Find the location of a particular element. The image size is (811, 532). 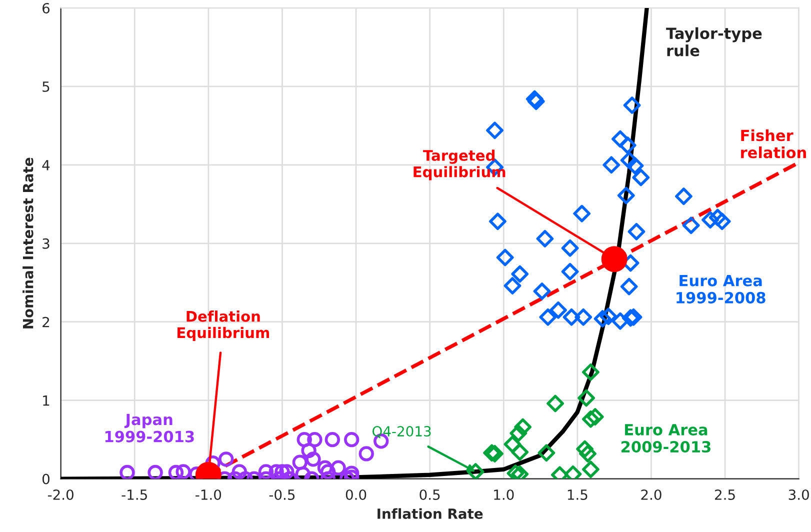

y-tick-label: 5 is located at coordinates (46, 87).